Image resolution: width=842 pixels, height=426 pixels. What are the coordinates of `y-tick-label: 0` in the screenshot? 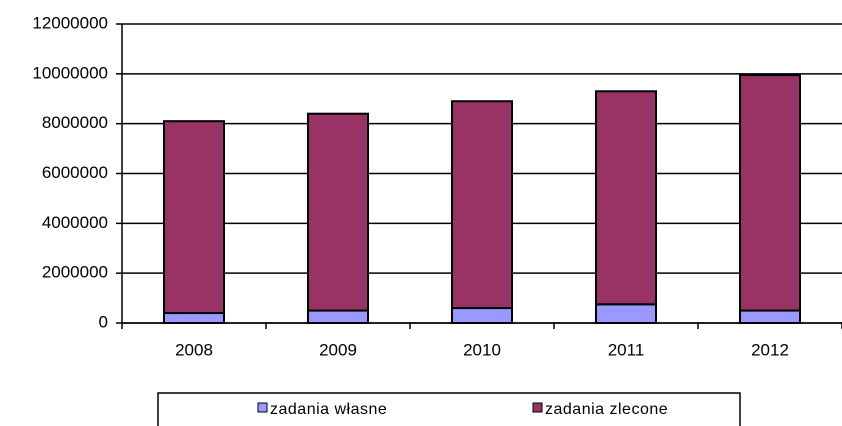 It's located at (103, 321).